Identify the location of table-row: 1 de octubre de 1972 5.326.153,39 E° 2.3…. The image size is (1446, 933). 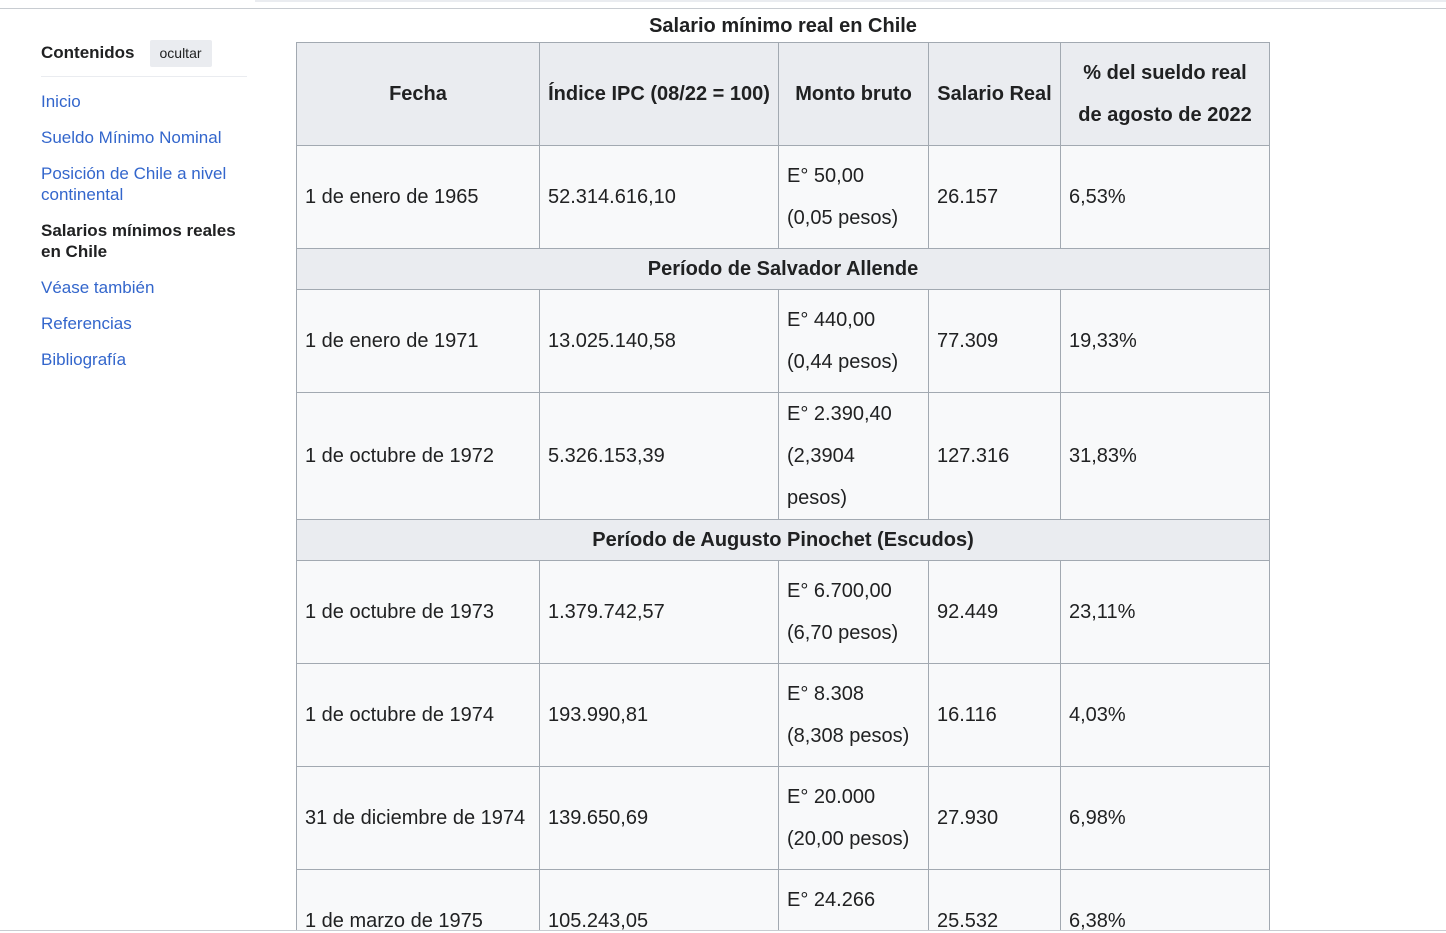
(783, 456).